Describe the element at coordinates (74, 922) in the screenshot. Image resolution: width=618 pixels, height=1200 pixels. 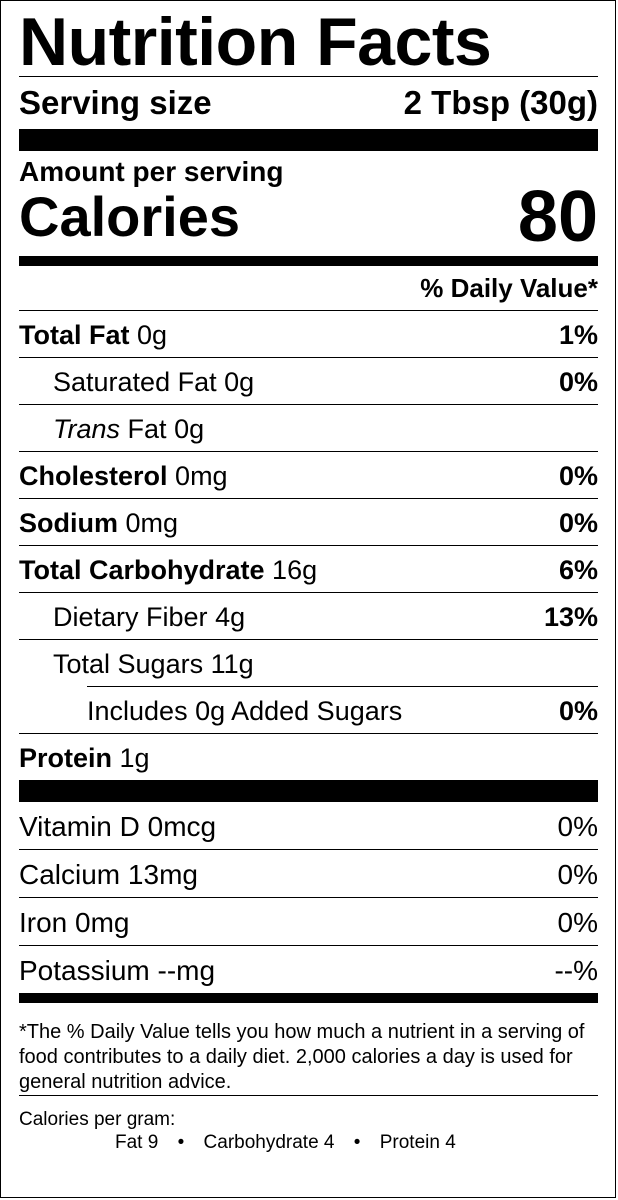
I see `vitamin-label: Iron 0mg` at that location.